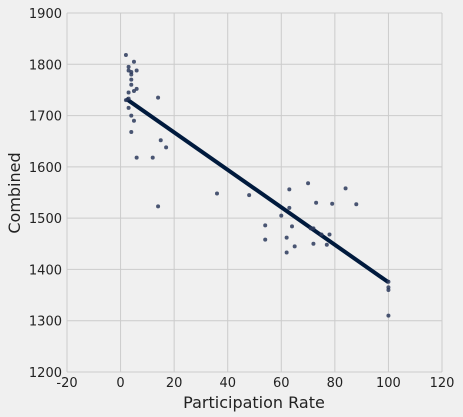  Describe the element at coordinates (281, 383) in the screenshot. I see `x-tick-label: 60` at that location.